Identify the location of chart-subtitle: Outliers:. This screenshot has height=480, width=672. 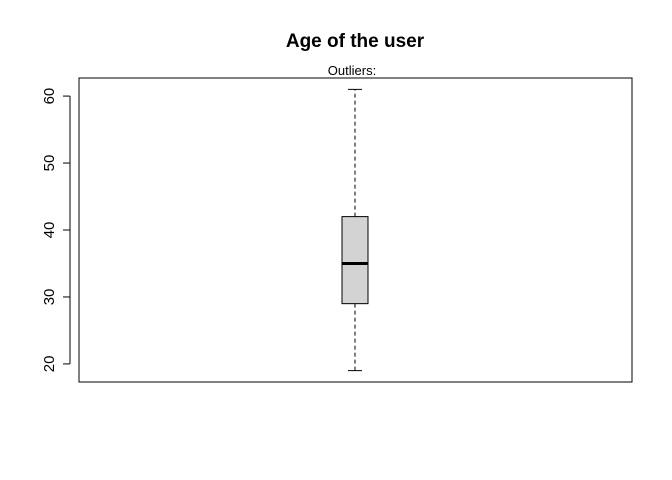
(352, 70).